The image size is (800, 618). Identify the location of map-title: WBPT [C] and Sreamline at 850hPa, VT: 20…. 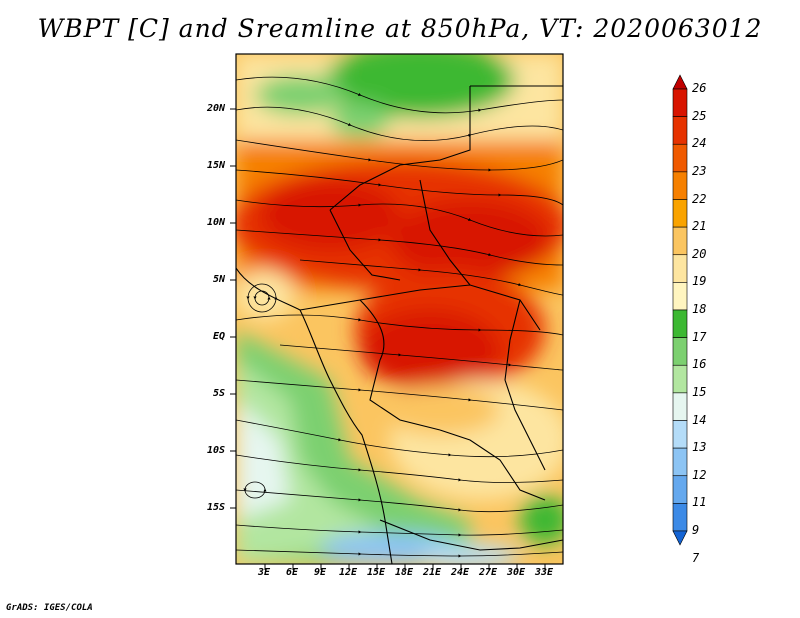
(400, 28).